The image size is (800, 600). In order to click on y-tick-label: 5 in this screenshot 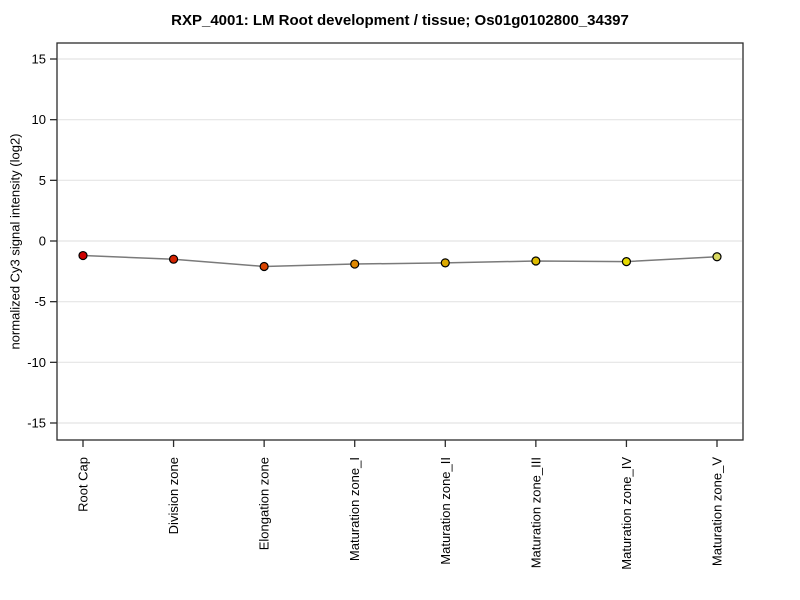, I will do `click(42, 180)`.